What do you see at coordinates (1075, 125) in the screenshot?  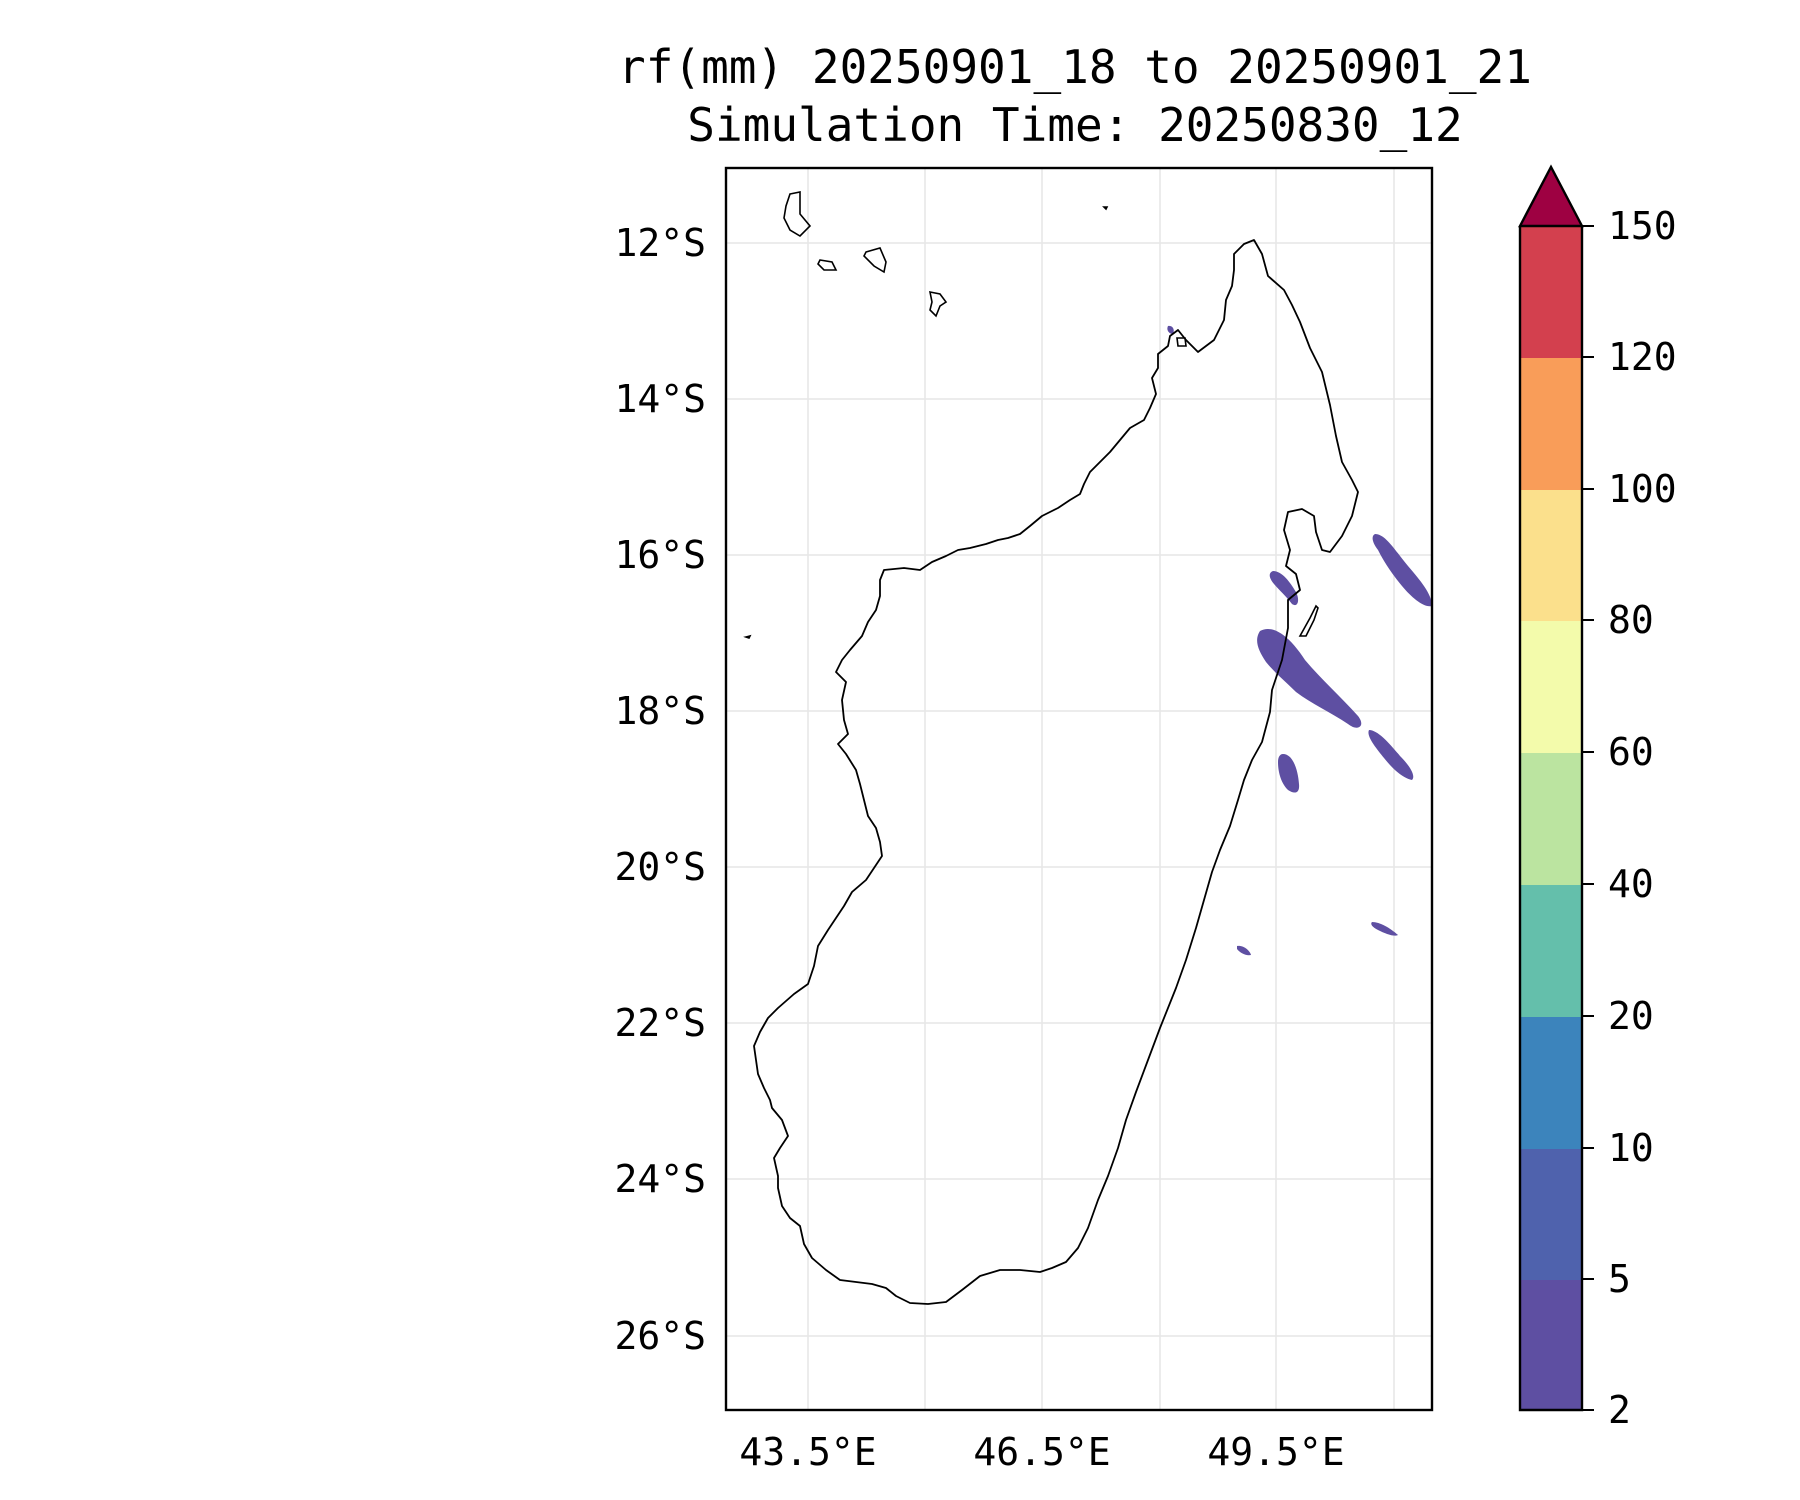 I see `map-subtitle: Simulation Time: 20250830_12` at bounding box center [1075, 125].